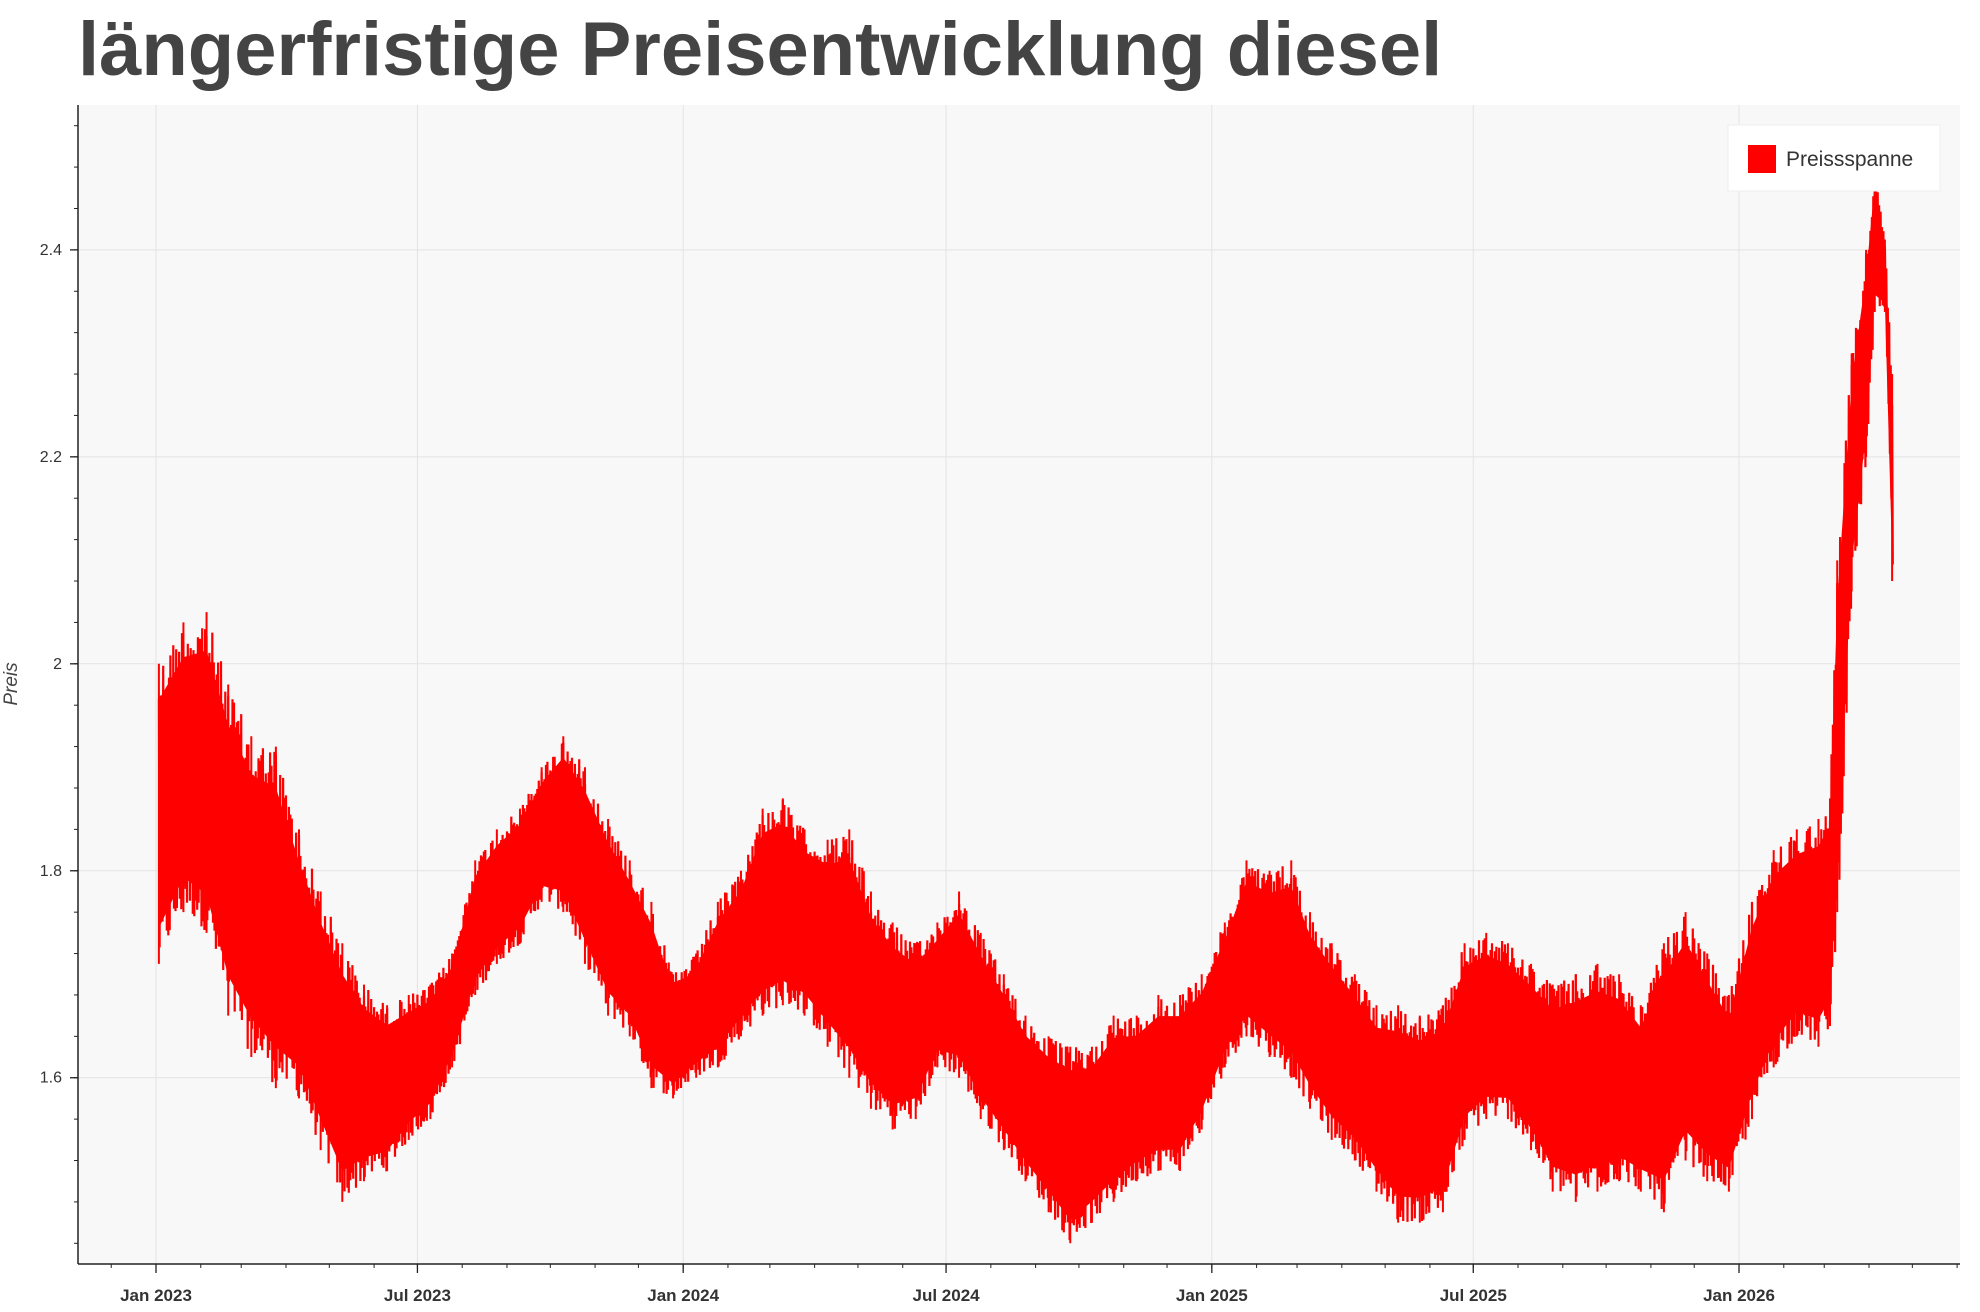 Image resolution: width=1980 pixels, height=1312 pixels. I want to click on y-tick-label: 2, so click(57, 664).